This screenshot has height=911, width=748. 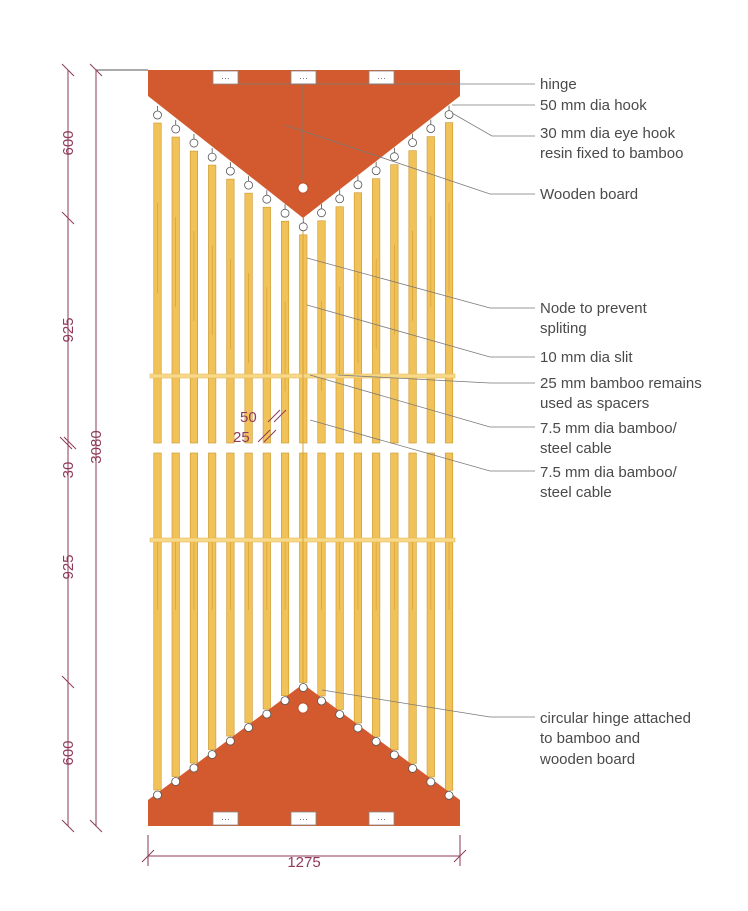 I want to click on label-spacer-1: 25 mm bamboo remains, so click(x=621, y=383).